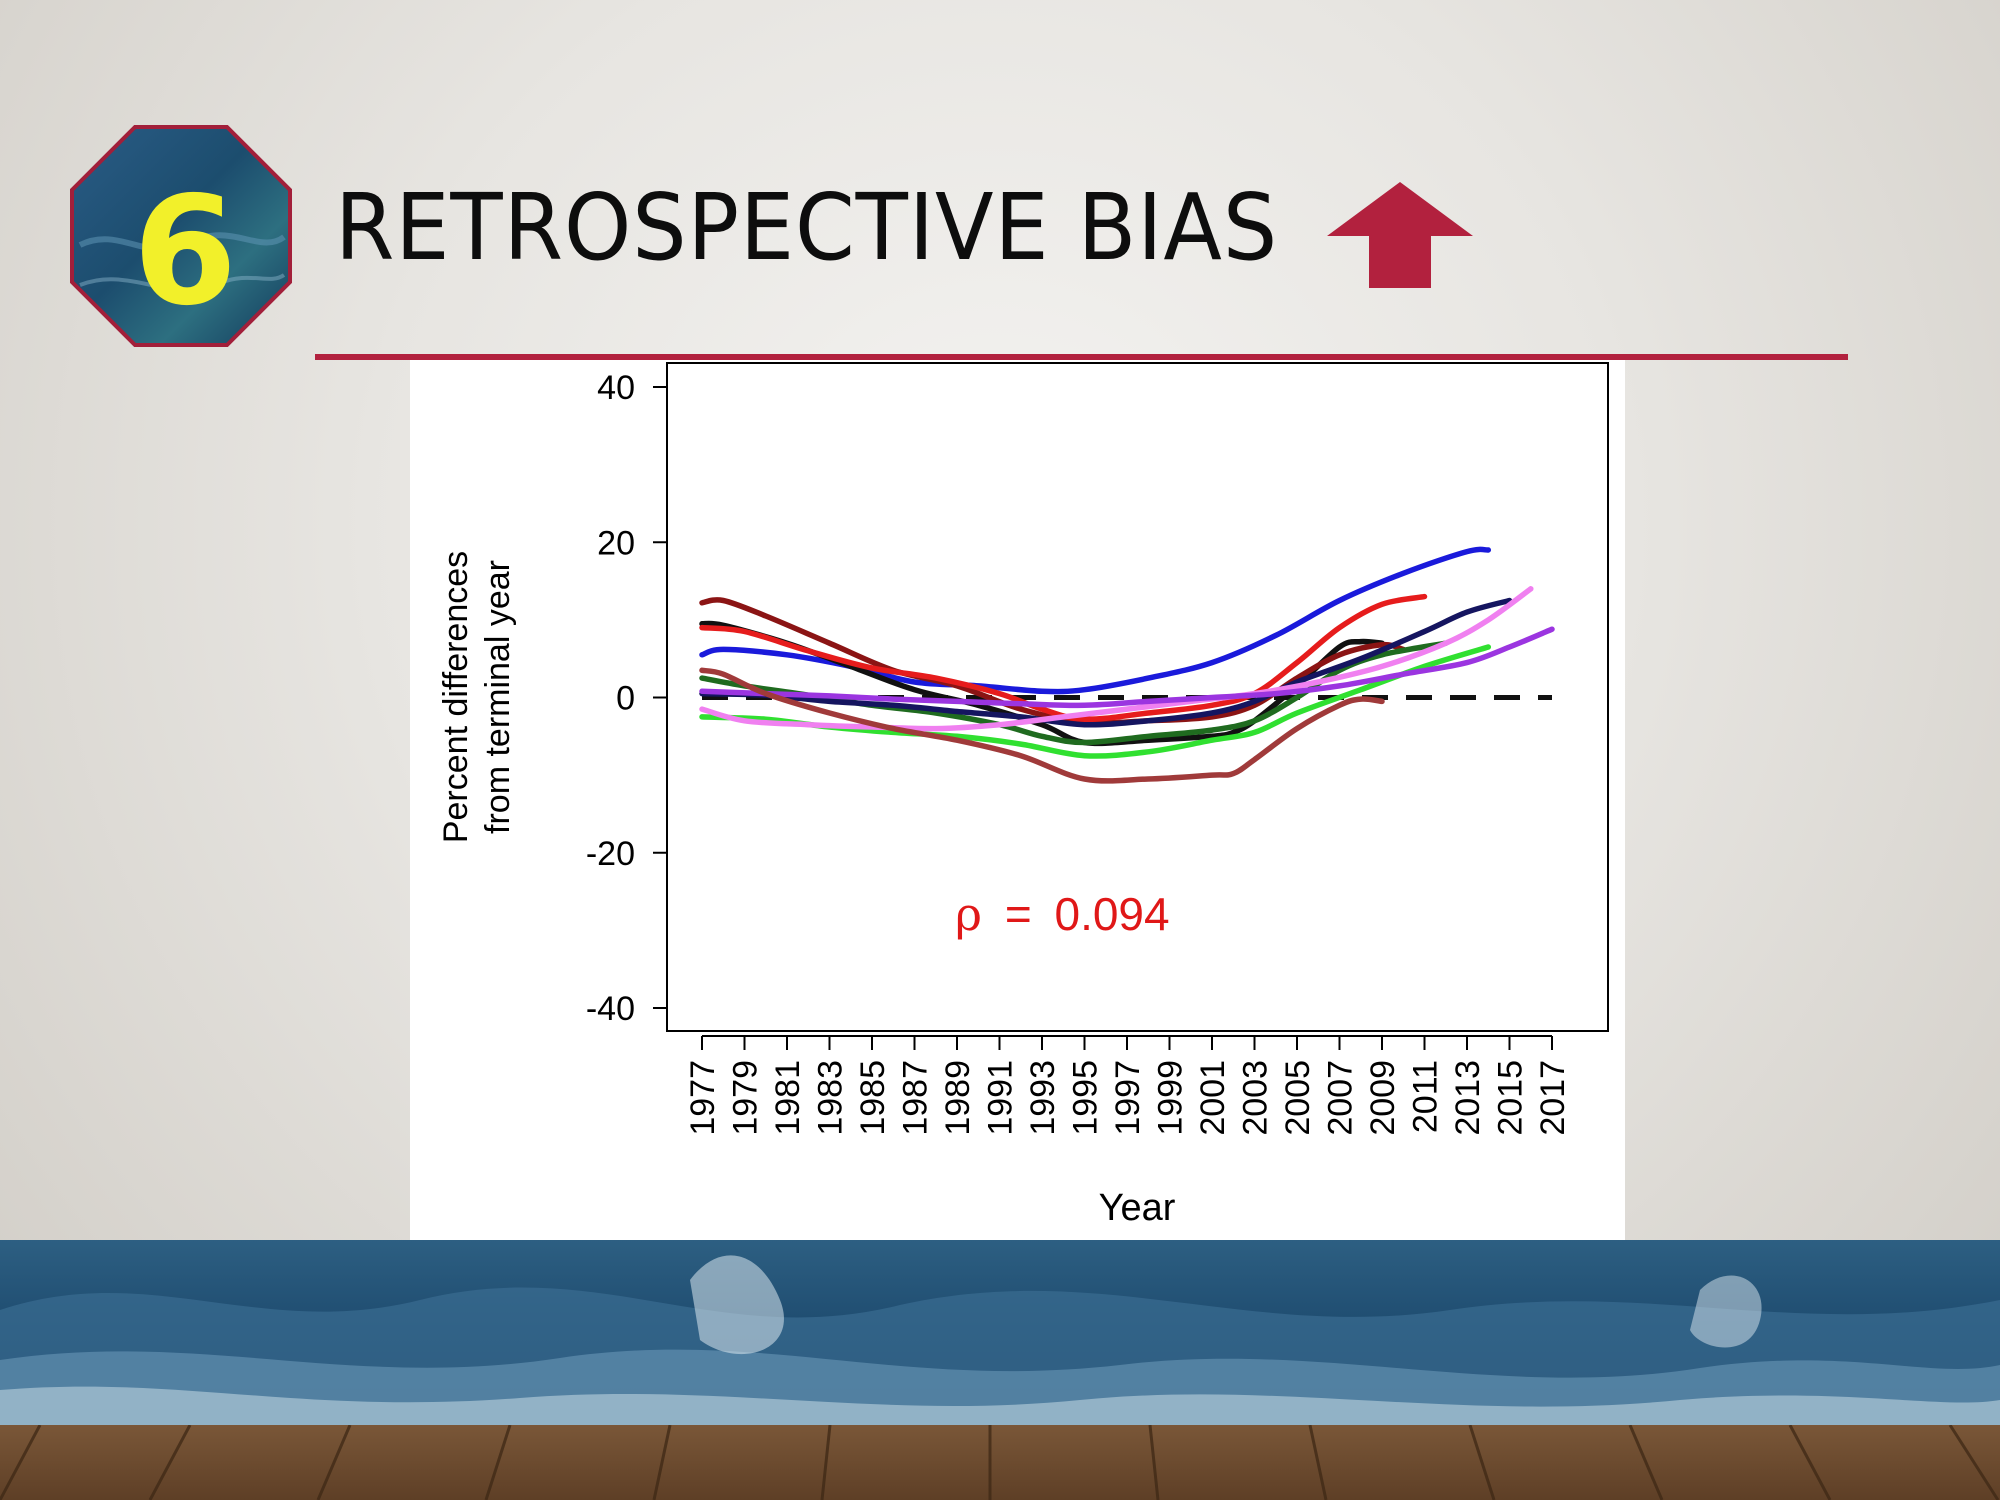 The width and height of the screenshot is (2000, 1500). Describe the element at coordinates (1213, 1098) in the screenshot. I see `x-tick-label: 2001` at that location.